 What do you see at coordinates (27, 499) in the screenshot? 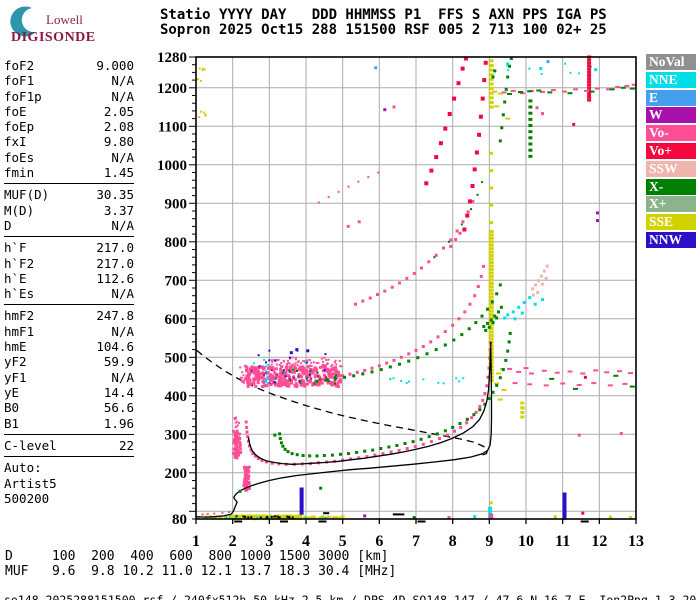
I see `autoscaling-label: 500200` at bounding box center [27, 499].